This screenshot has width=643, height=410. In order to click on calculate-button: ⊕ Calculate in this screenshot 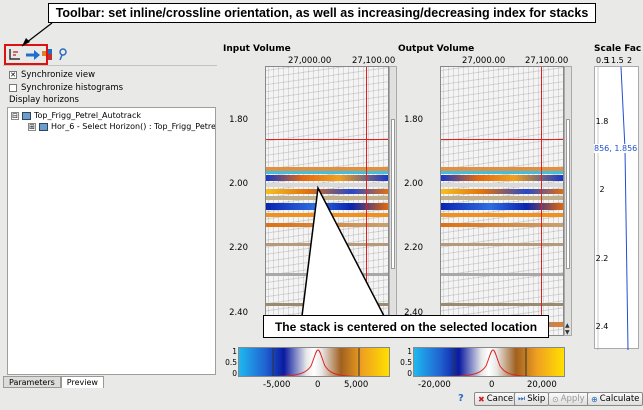, I will do `click(615, 399)`.